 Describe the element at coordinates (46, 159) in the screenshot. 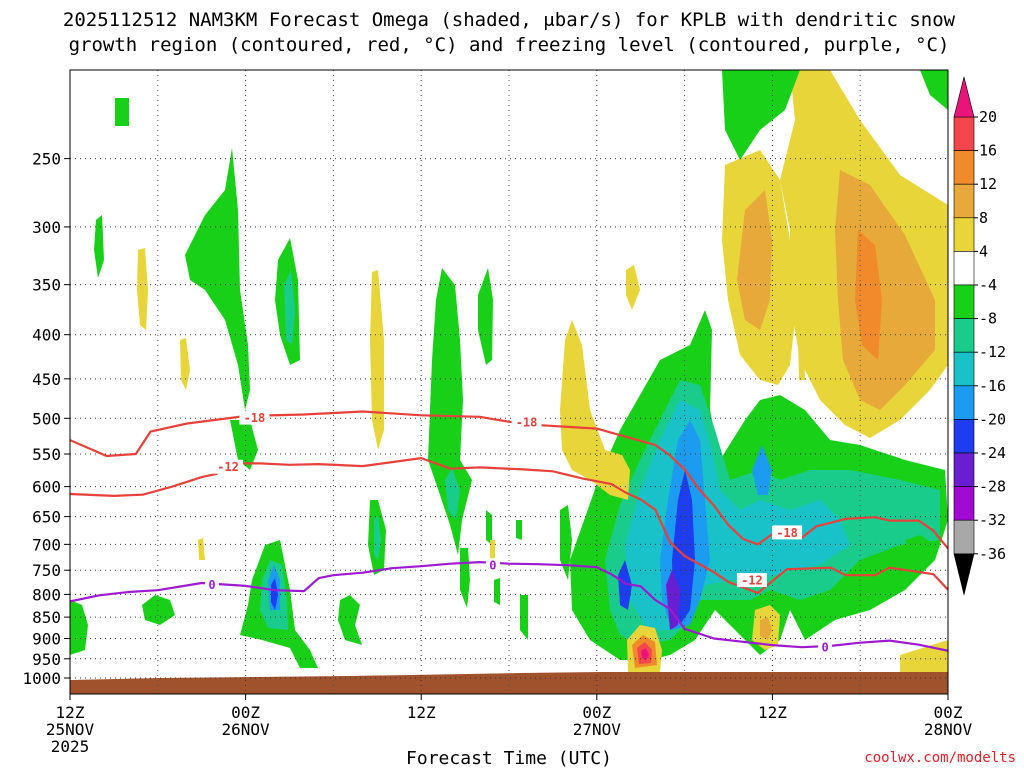

I see `y-tick-label-250: 250` at that location.